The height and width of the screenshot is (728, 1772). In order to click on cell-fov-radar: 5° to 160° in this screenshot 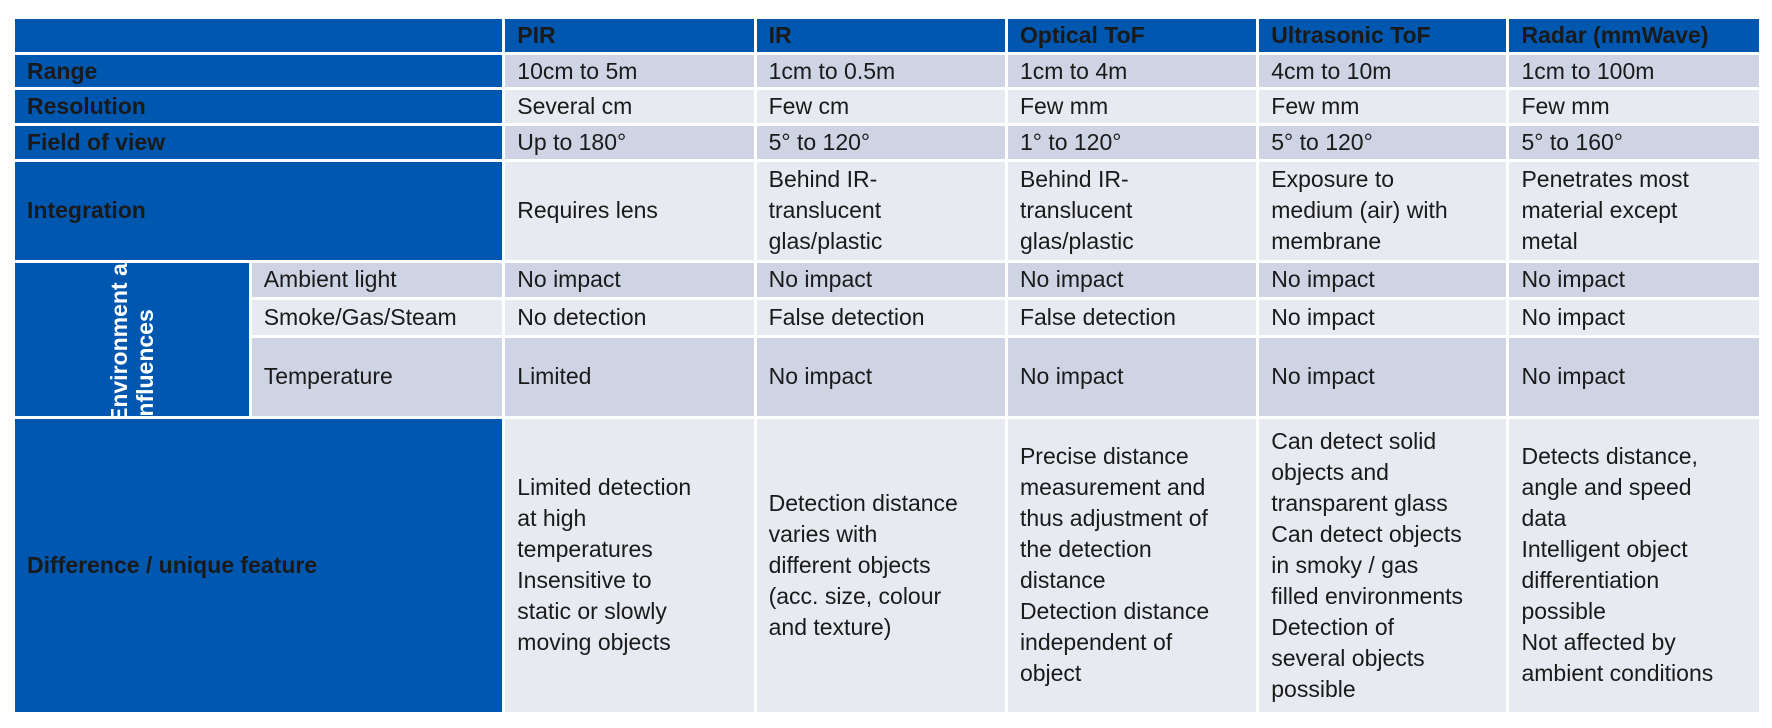, I will do `click(1634, 142)`.